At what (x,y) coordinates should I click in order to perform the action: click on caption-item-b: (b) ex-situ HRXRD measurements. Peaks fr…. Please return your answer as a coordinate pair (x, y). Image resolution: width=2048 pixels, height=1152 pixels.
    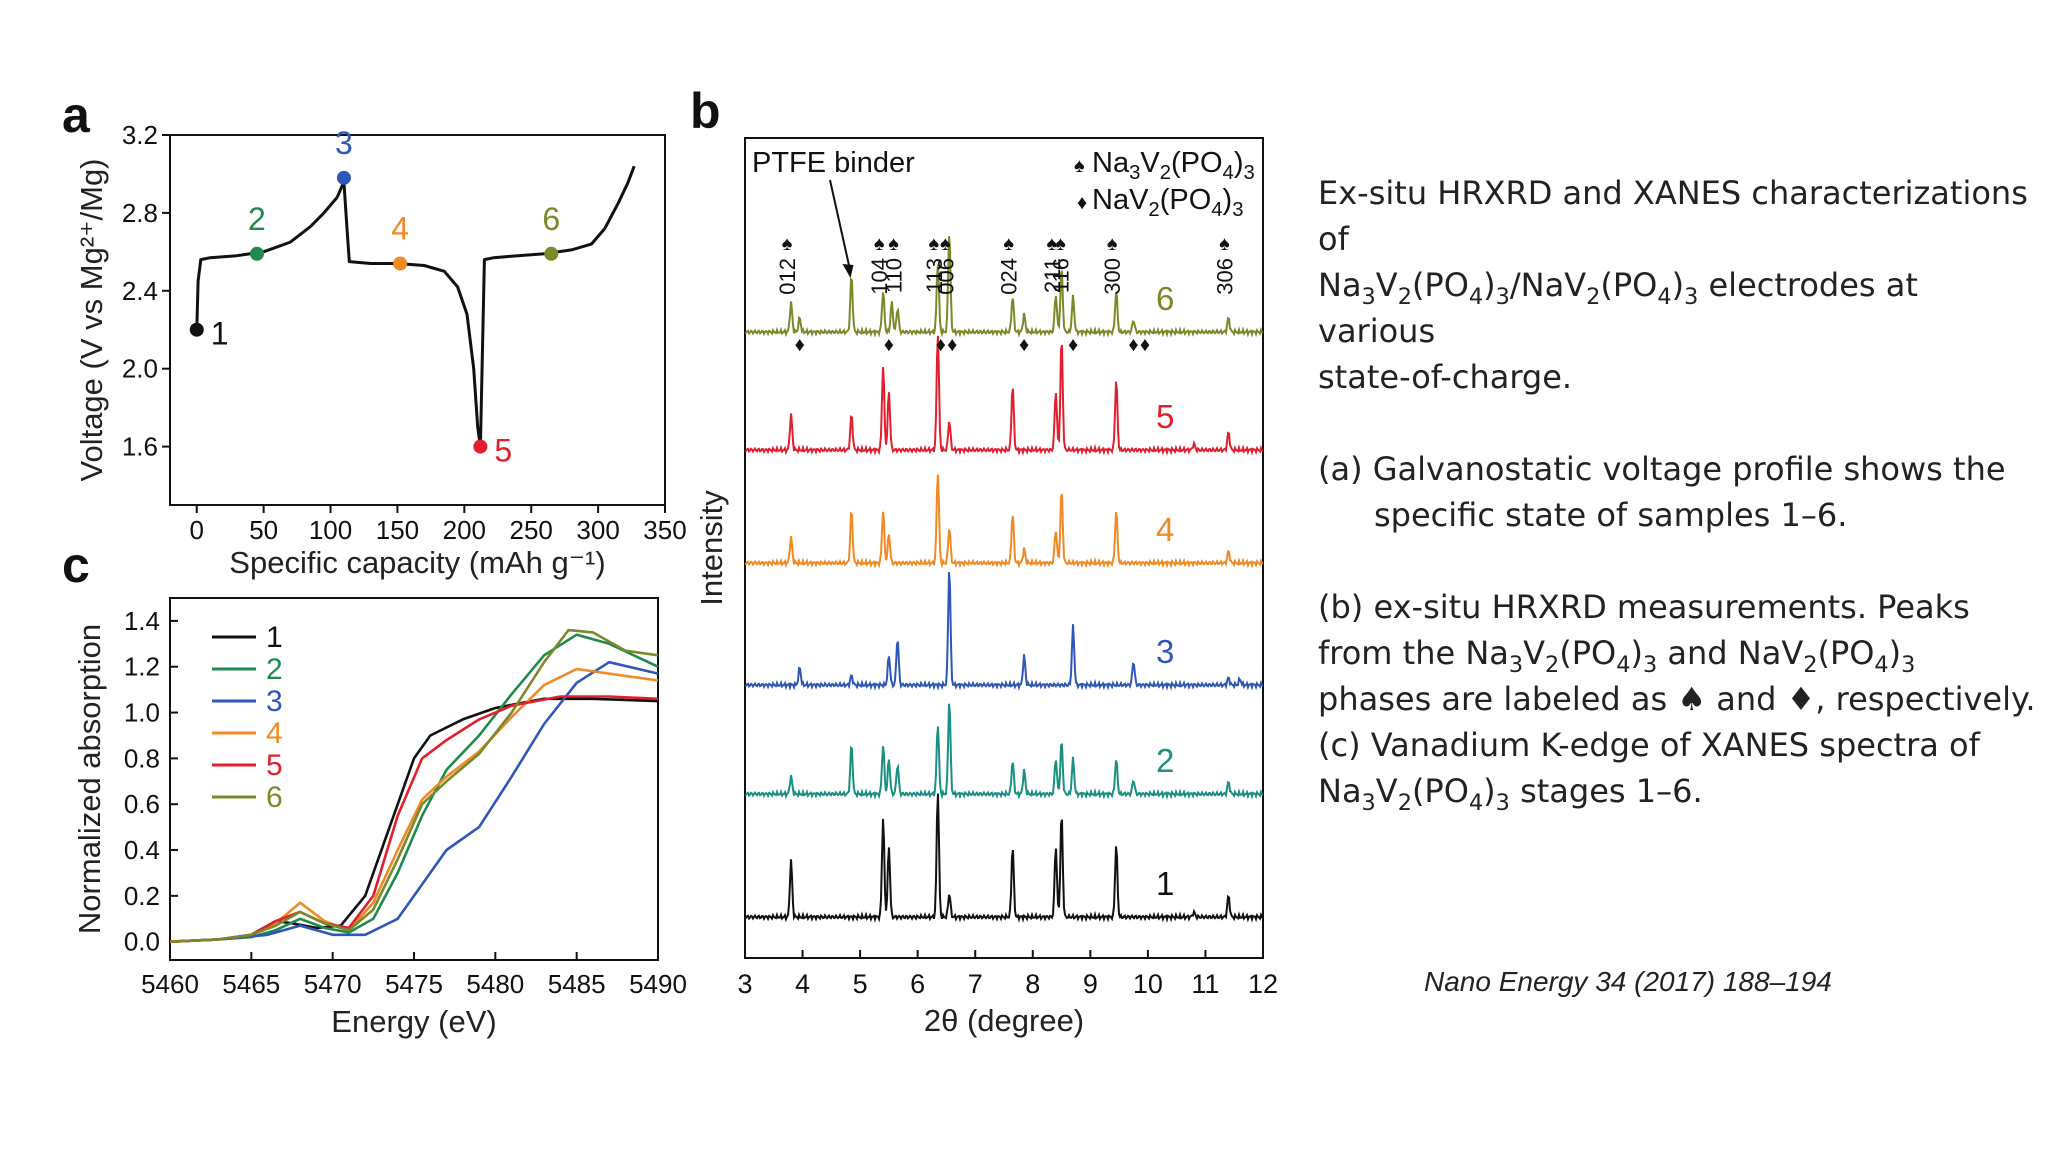
    Looking at the image, I should click on (1677, 653).